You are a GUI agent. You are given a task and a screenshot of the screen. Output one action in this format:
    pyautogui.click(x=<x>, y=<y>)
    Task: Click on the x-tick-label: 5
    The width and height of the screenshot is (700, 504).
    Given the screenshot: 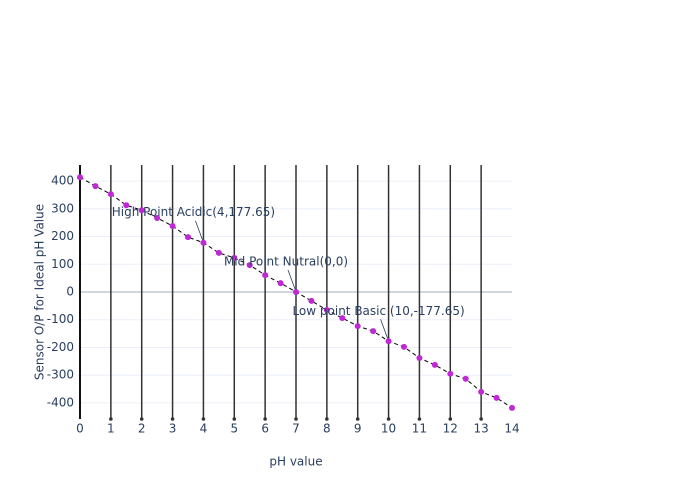 What is the action you would take?
    pyautogui.click(x=234, y=429)
    